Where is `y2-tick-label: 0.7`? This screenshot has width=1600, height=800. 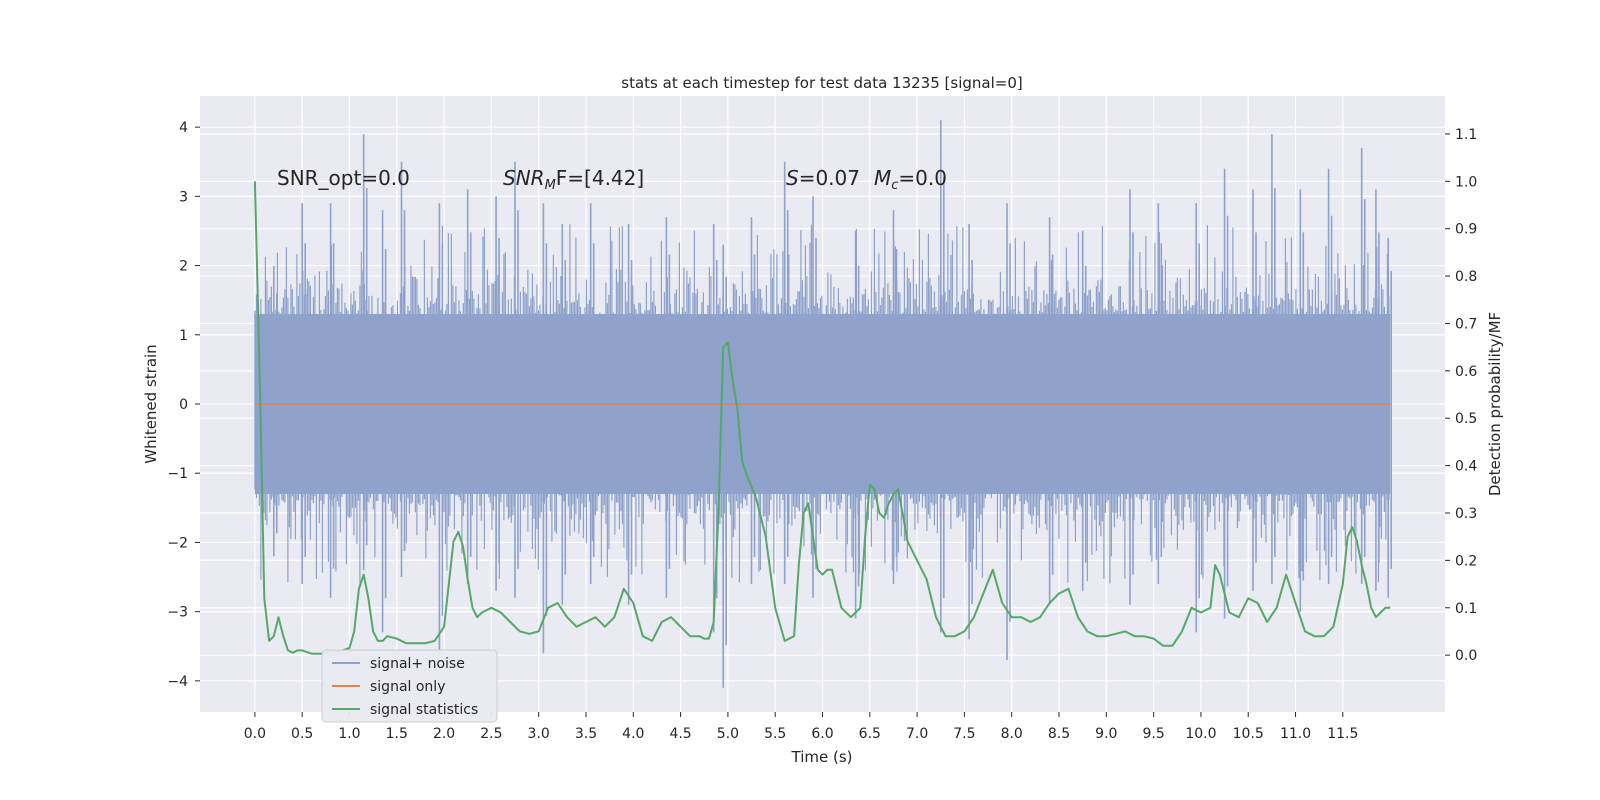
y2-tick-label: 0.7 is located at coordinates (1466, 324).